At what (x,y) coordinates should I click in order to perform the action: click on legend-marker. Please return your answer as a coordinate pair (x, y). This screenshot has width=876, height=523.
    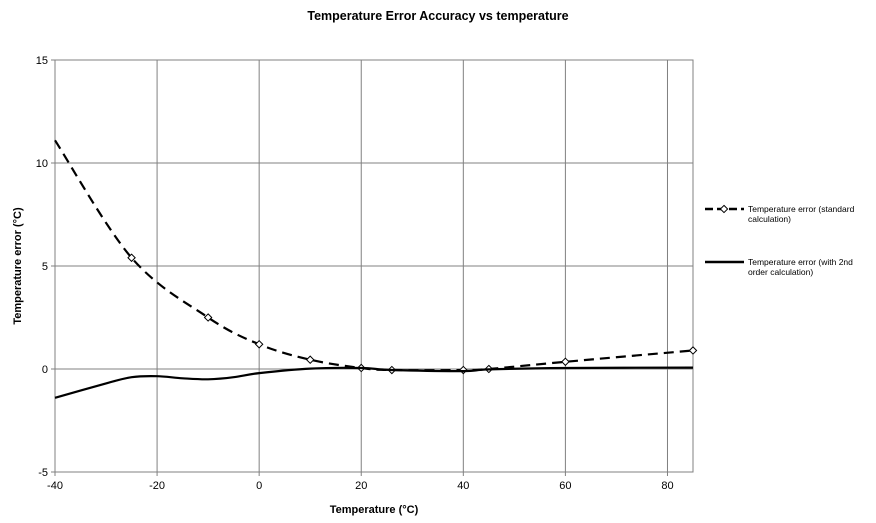
    Looking at the image, I should click on (724, 209).